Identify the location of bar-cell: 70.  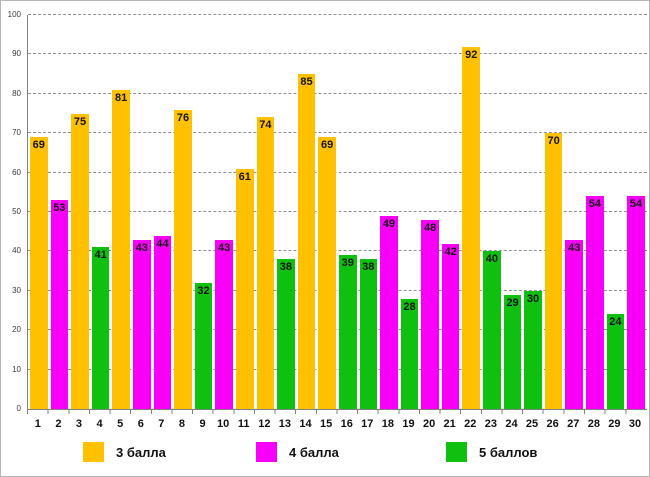
(553, 212).